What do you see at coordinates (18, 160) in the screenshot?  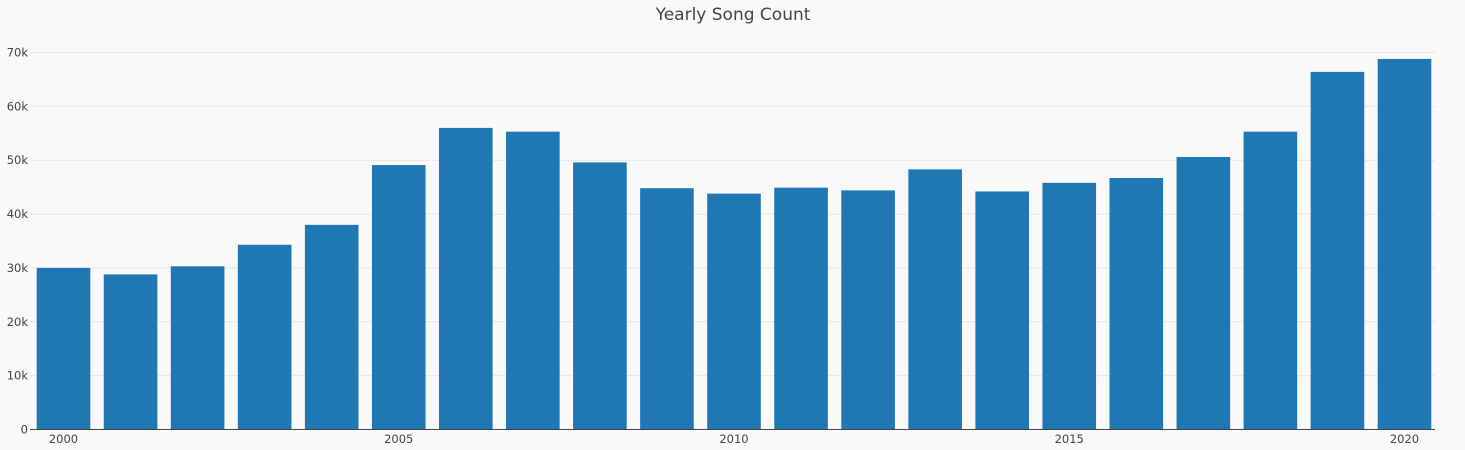 I see `y-tick-label: 50k` at bounding box center [18, 160].